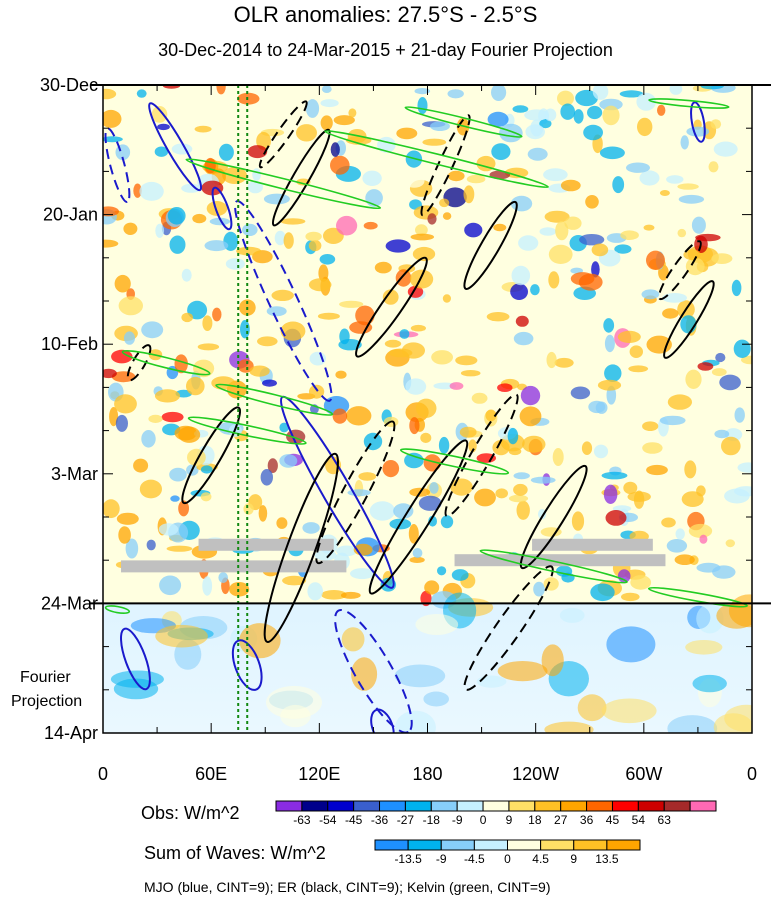  Describe the element at coordinates (613, 820) in the screenshot. I see `obs-colorbar-label: 45` at that location.